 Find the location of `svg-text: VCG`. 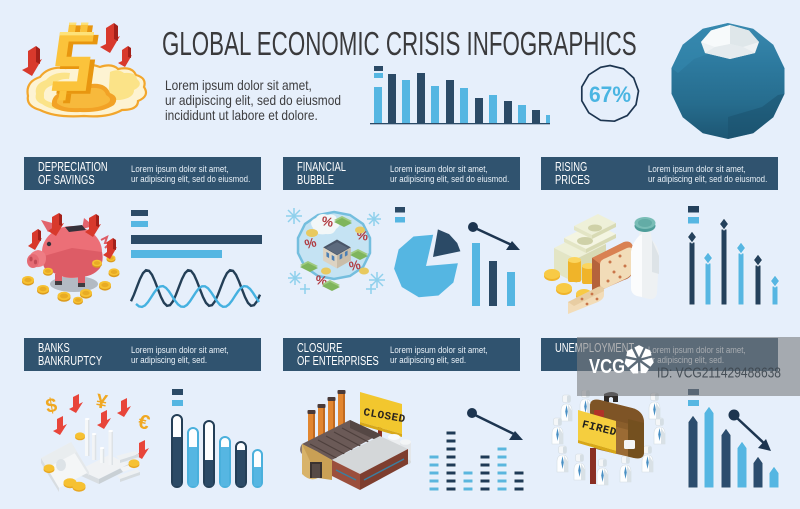

svg-text: VCG is located at coordinates (607, 367).